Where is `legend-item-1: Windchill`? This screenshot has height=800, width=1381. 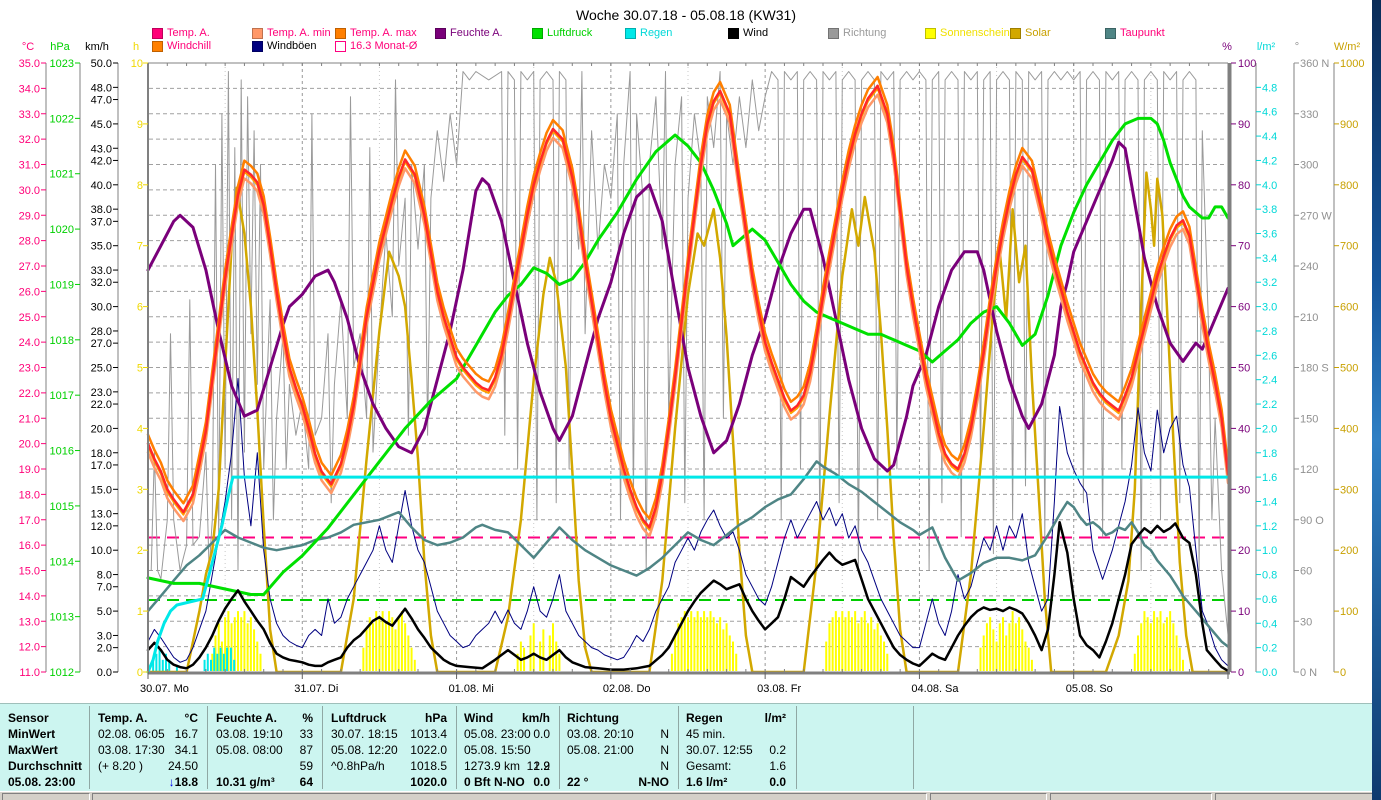 legend-item-1: Windchill is located at coordinates (181, 46).